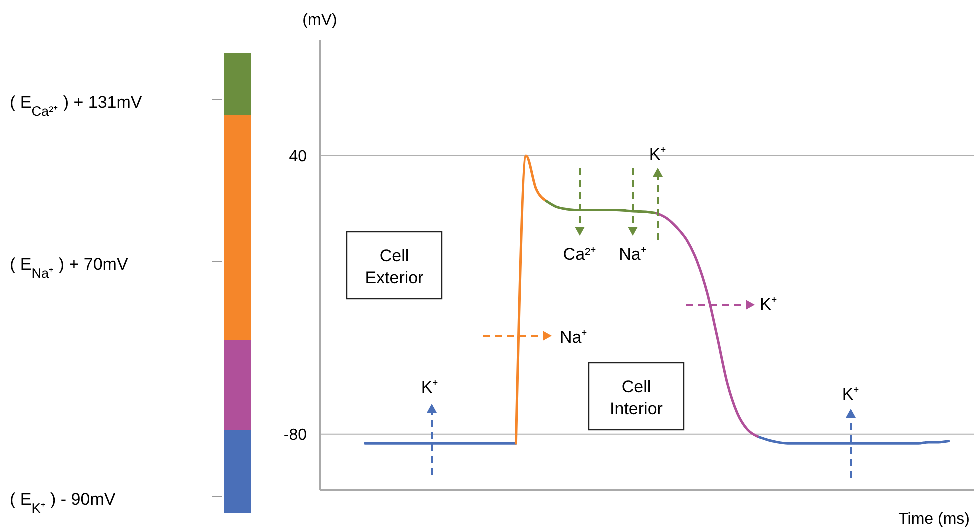 The height and width of the screenshot is (530, 974). I want to click on annotation: Cell Interior, so click(637, 398).